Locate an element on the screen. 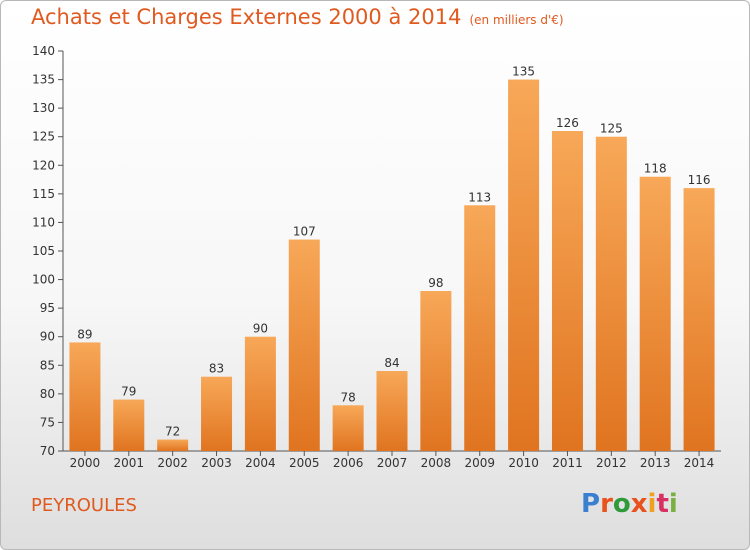  data-label: 116 is located at coordinates (699, 180).